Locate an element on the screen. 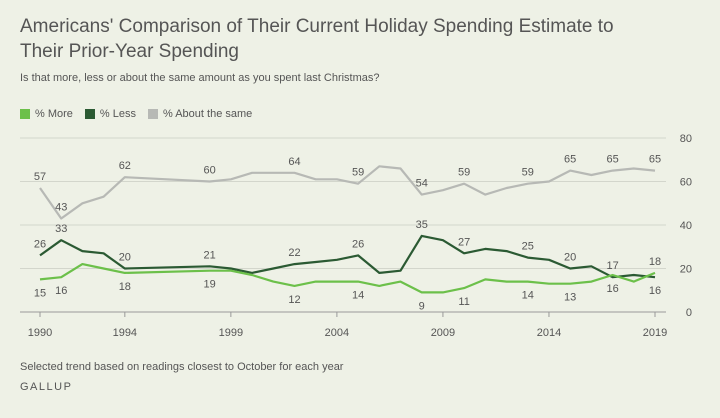 The image size is (720, 418). y-tick-label: 40 is located at coordinates (686, 226).